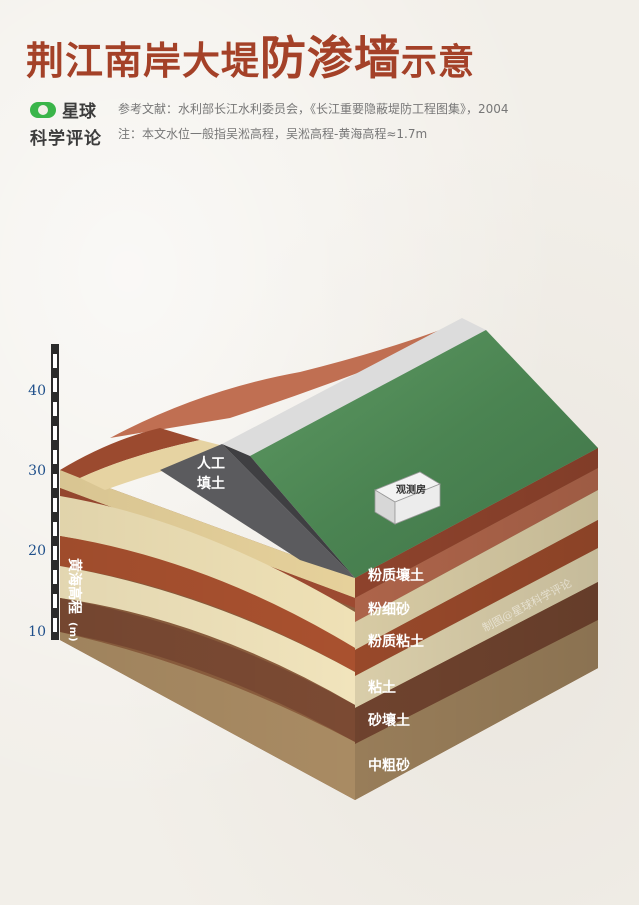 The image size is (639, 905). Describe the element at coordinates (211, 463) in the screenshot. I see `fill-label-1: 人工` at that location.